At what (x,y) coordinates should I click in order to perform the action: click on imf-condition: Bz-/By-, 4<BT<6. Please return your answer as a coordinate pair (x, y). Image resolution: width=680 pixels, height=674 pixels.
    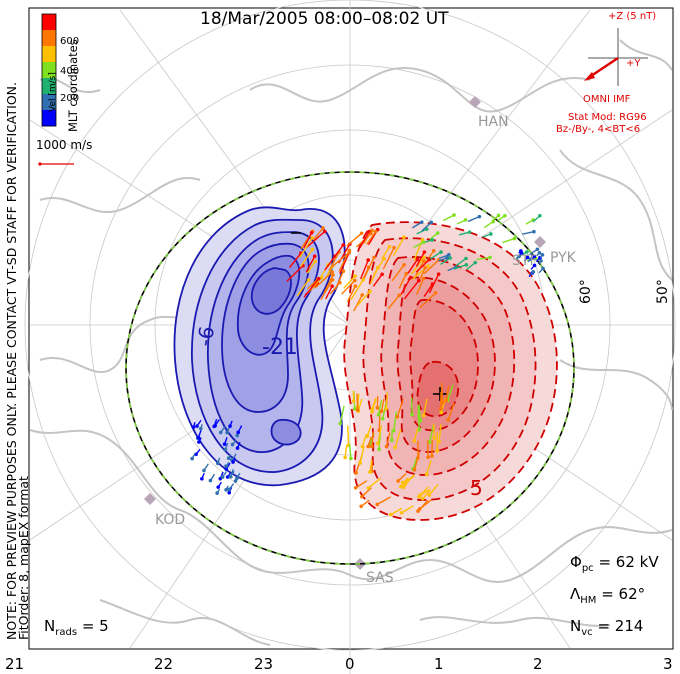
    Looking at the image, I should click on (598, 129).